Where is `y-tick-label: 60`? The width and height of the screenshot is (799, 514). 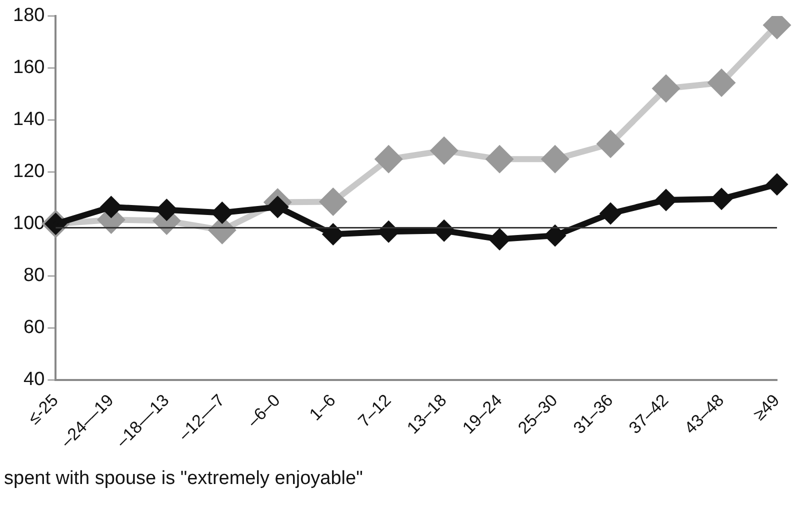
y-tick-label: 60 is located at coordinates (34, 327).